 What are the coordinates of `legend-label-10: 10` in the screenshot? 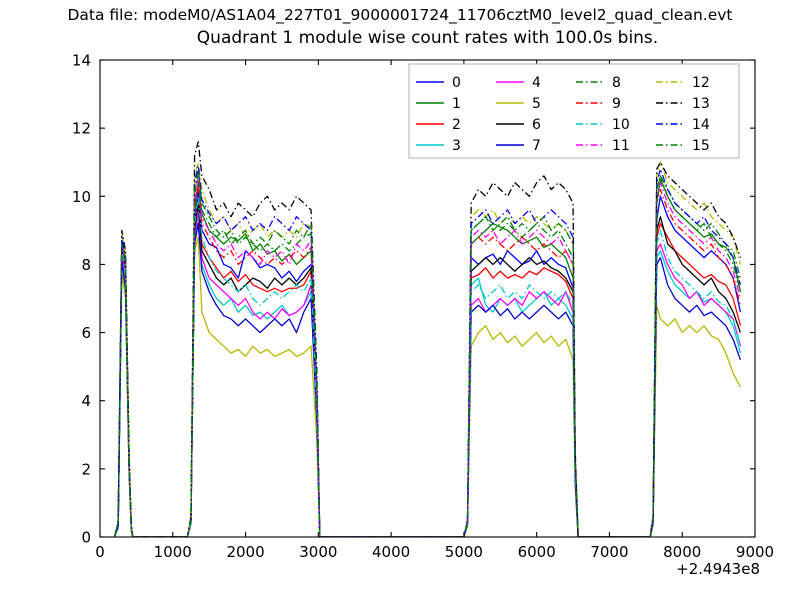 It's located at (621, 125).